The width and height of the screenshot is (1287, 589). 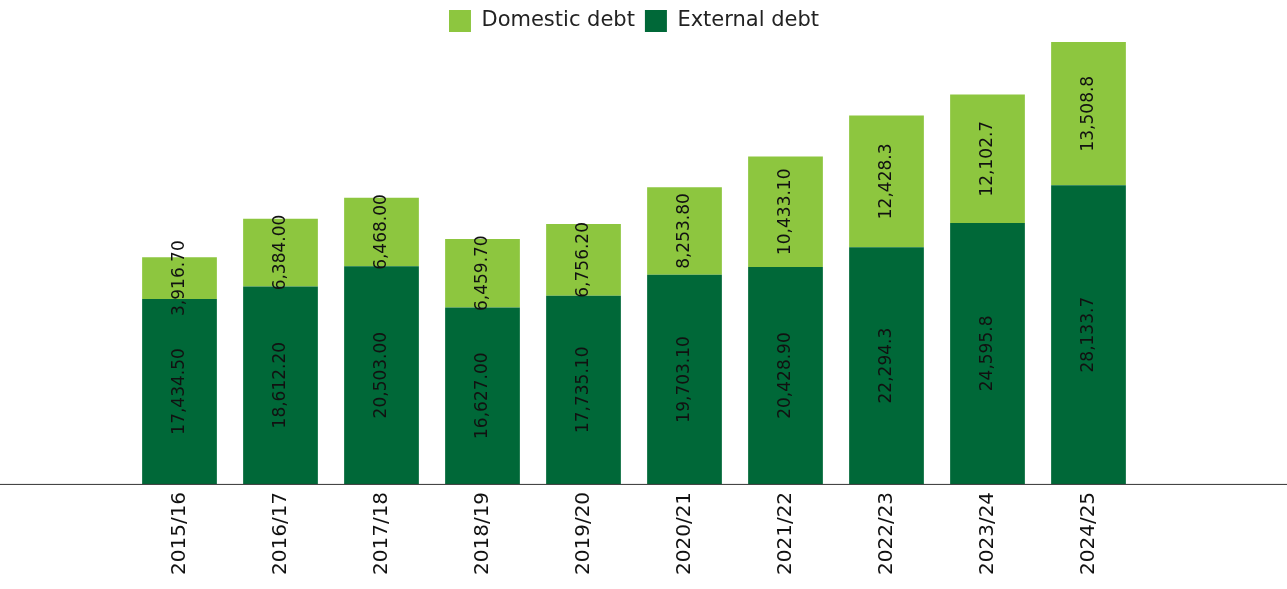 I want to click on legend-label: External debt, so click(x=748, y=19).